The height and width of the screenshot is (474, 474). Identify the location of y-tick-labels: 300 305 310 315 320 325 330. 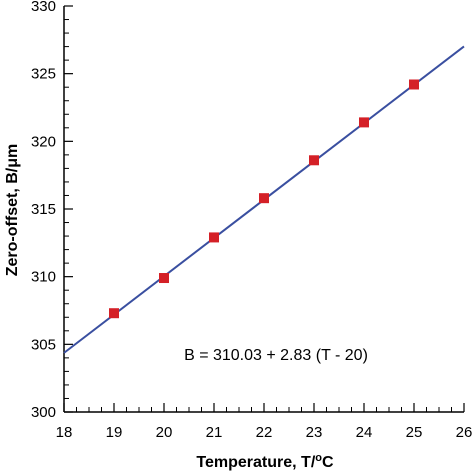
(43, 210).